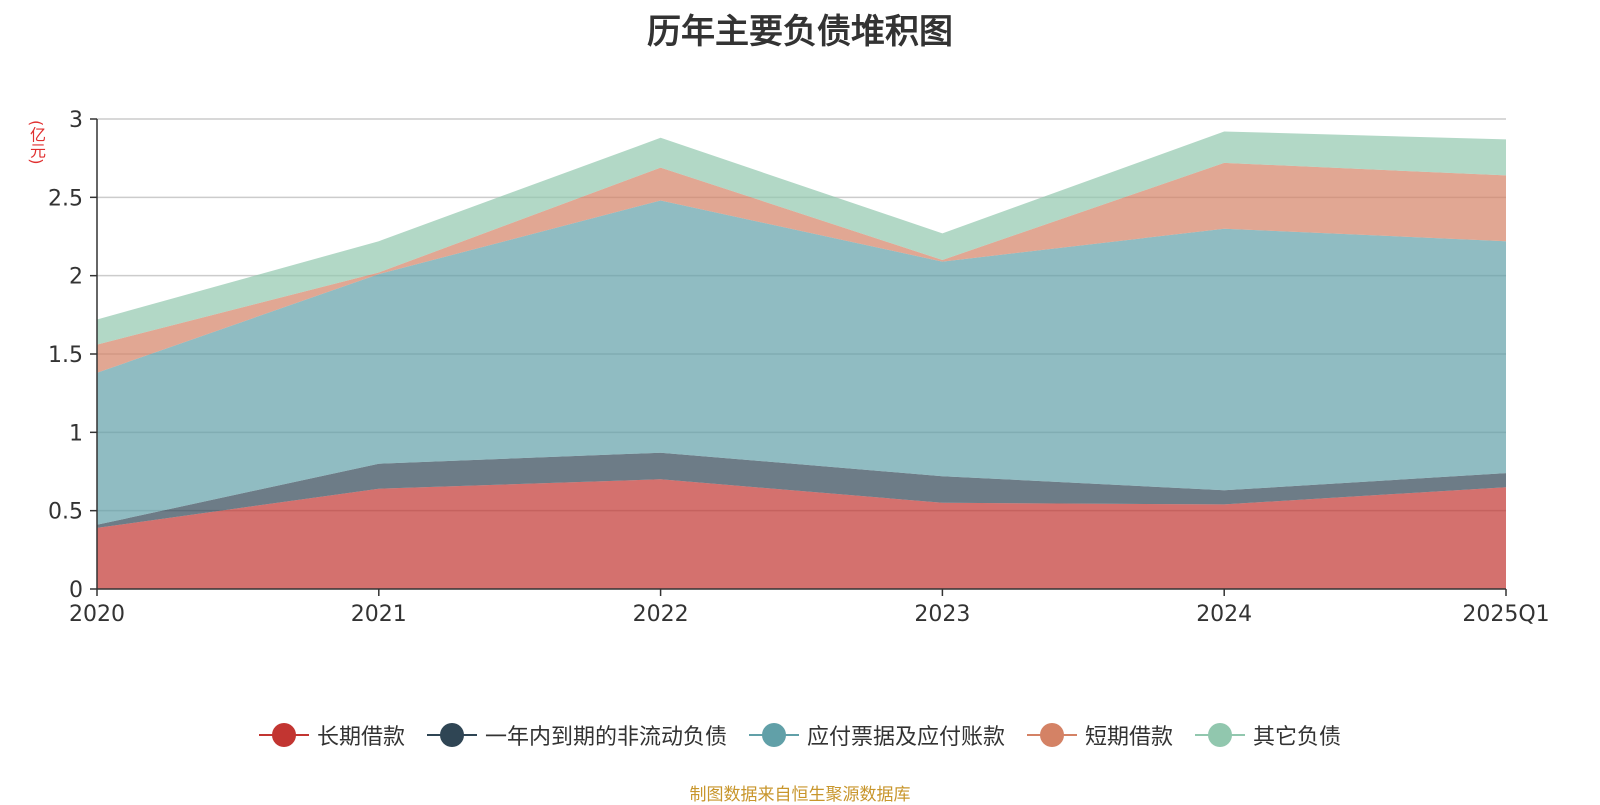 The height and width of the screenshot is (805, 1600). What do you see at coordinates (76, 277) in the screenshot?
I see `y-tick-label: 2` at bounding box center [76, 277].